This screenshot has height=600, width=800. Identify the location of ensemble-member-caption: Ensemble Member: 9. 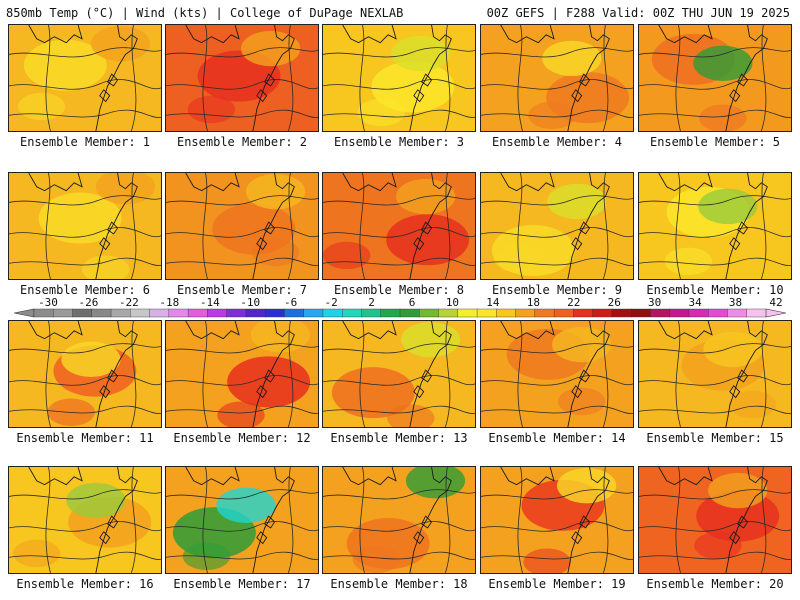
(557, 290).